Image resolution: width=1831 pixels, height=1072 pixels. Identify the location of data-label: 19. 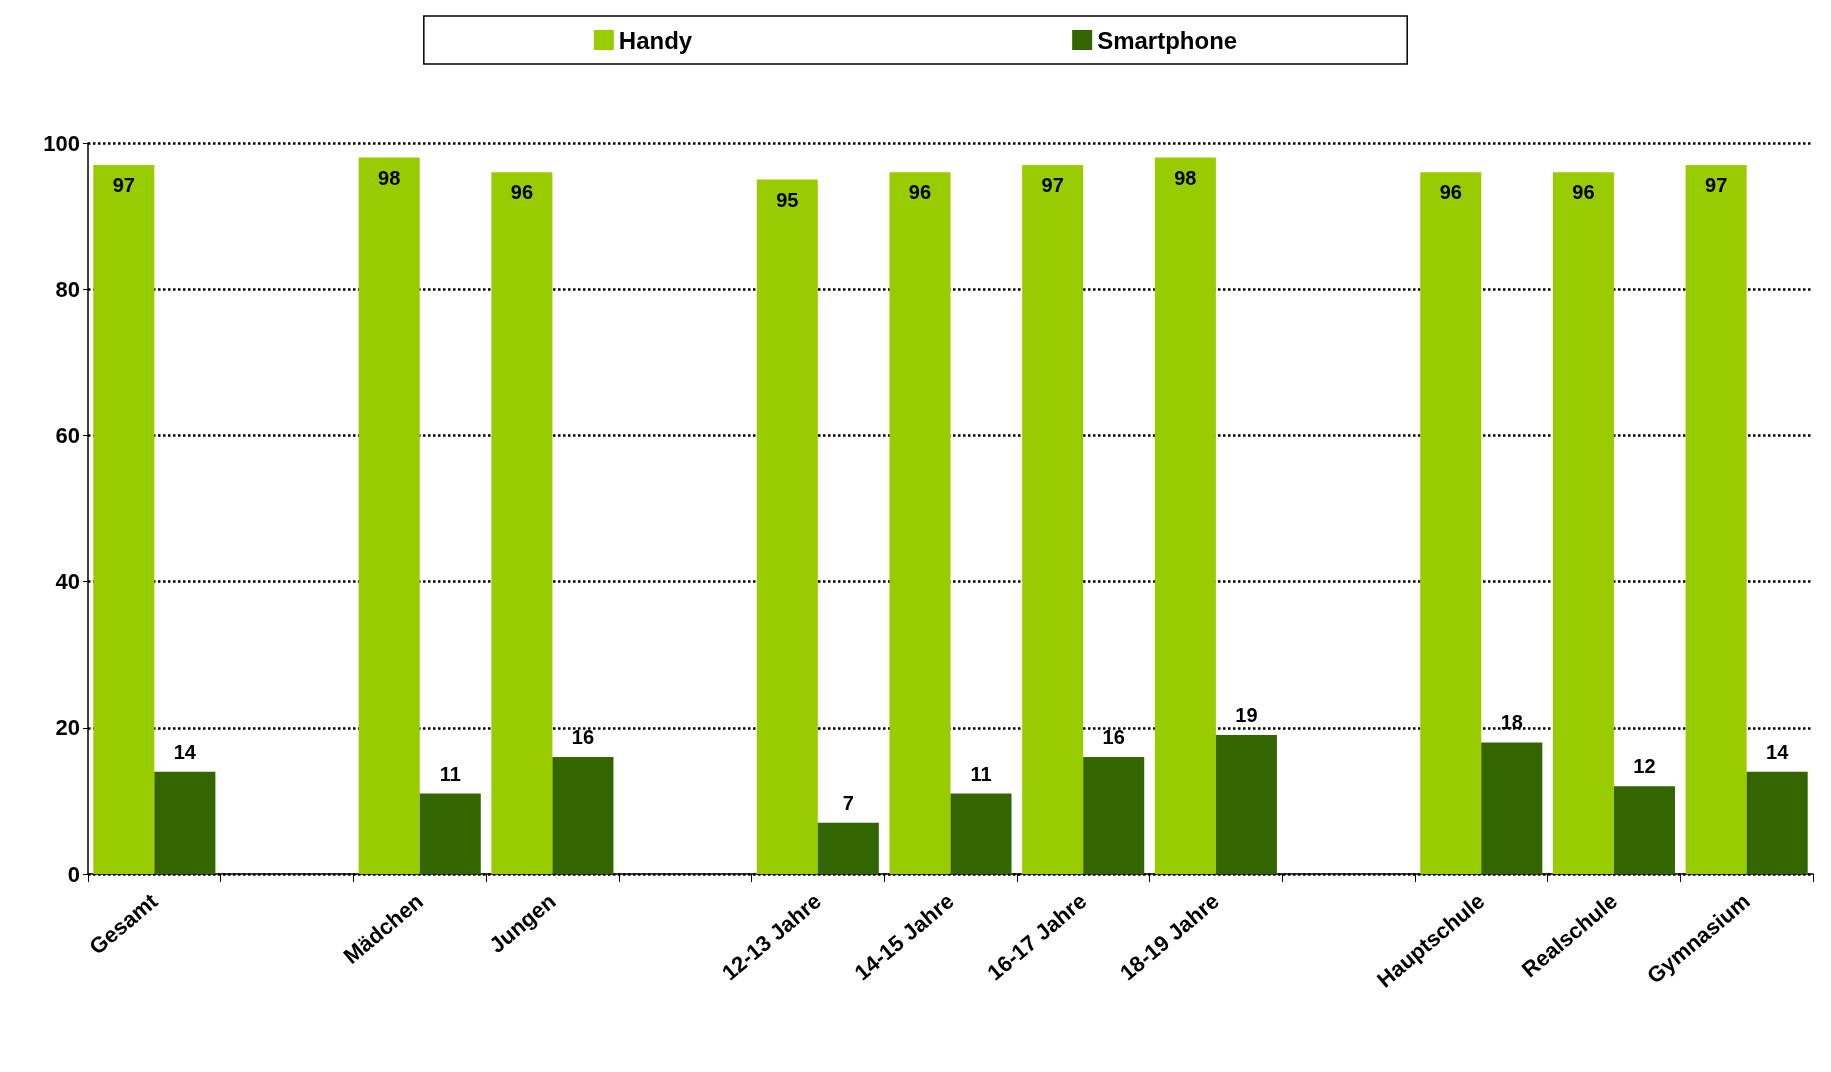
(1246, 715).